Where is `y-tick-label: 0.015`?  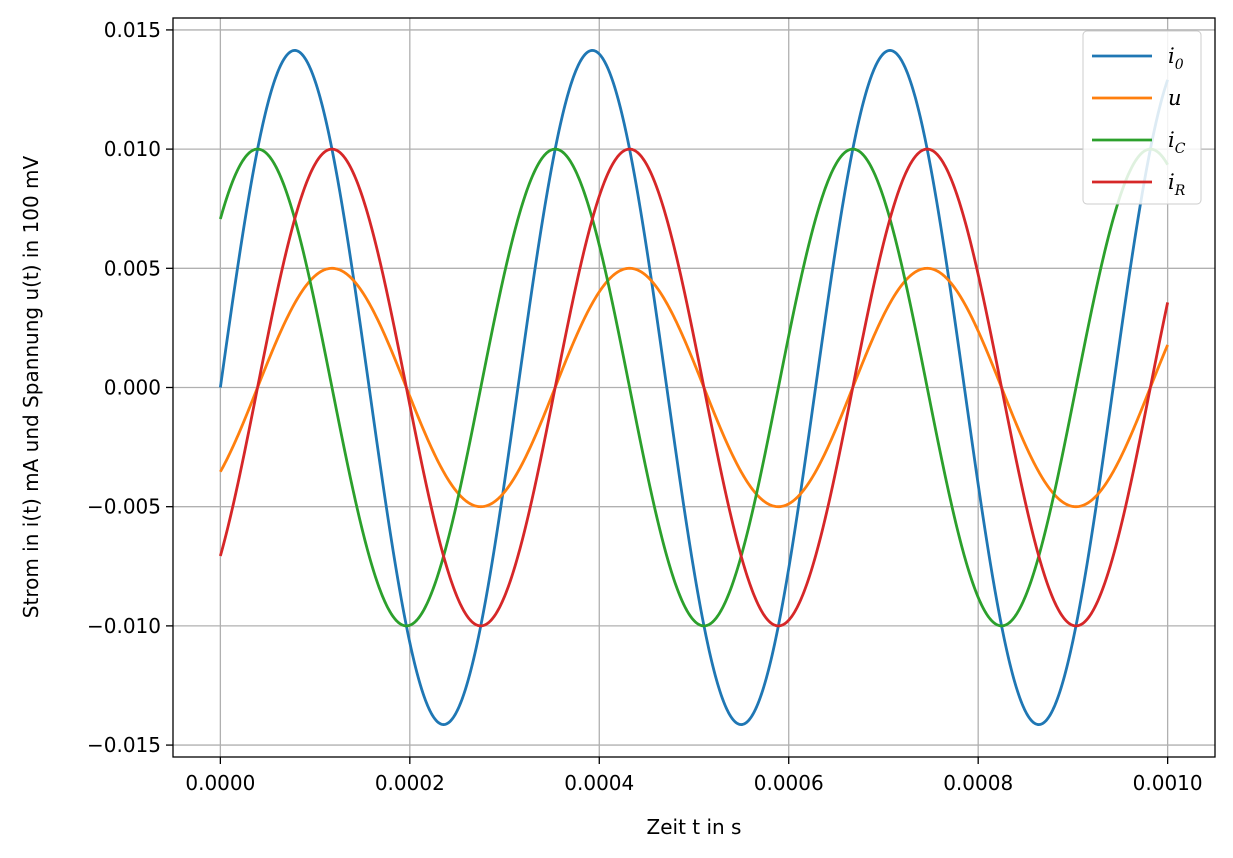 y-tick-label: 0.015 is located at coordinates (132, 30).